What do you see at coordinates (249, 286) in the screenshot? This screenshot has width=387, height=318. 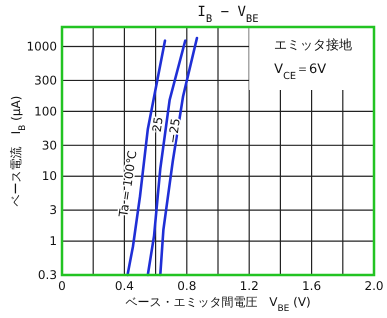 I see `x-tick-label: 1.2` at bounding box center [249, 286].